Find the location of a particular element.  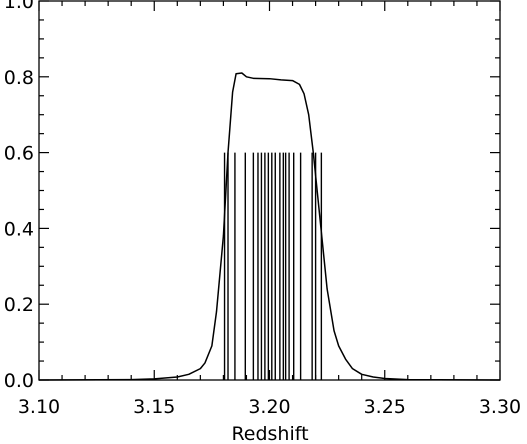

x-tick-label: 3.25 is located at coordinates (385, 407).